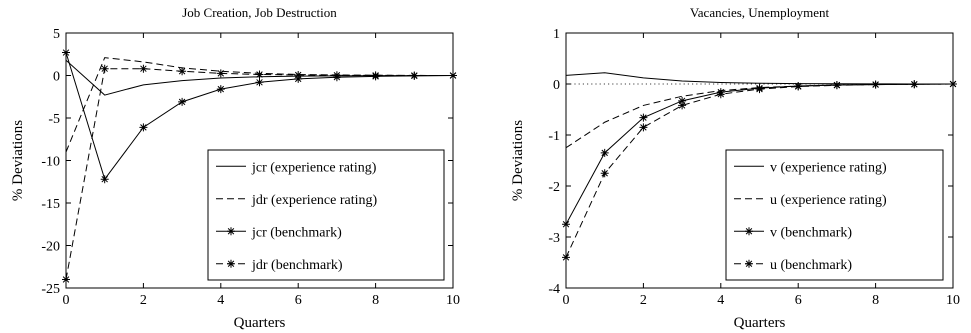  Describe the element at coordinates (811, 232) in the screenshot. I see `legend-entry: v (benchmark)` at that location.